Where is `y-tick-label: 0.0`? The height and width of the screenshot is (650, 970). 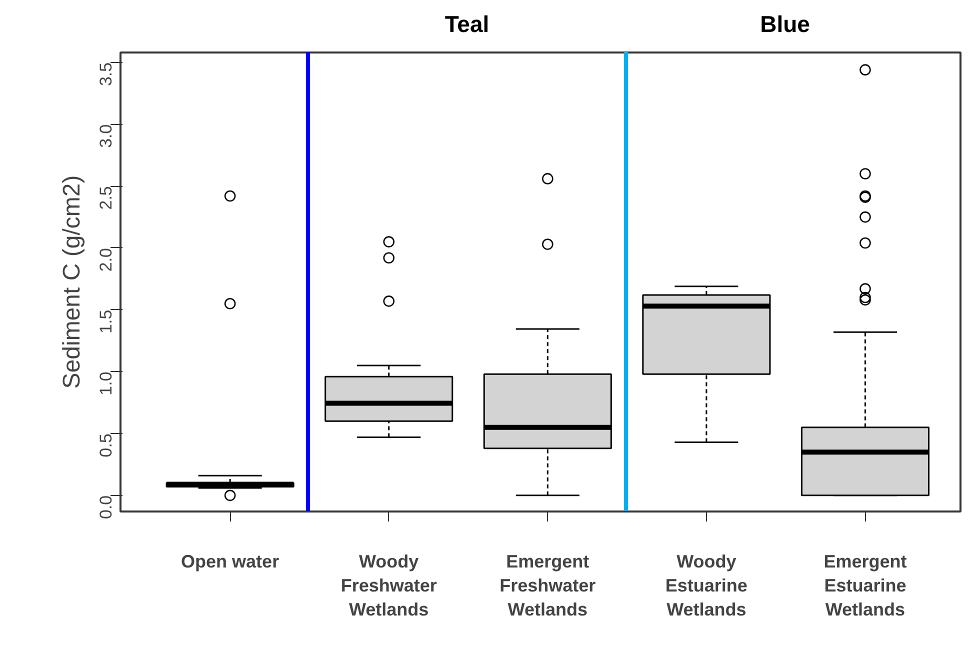 y-tick-label: 0.0 is located at coordinates (106, 507).